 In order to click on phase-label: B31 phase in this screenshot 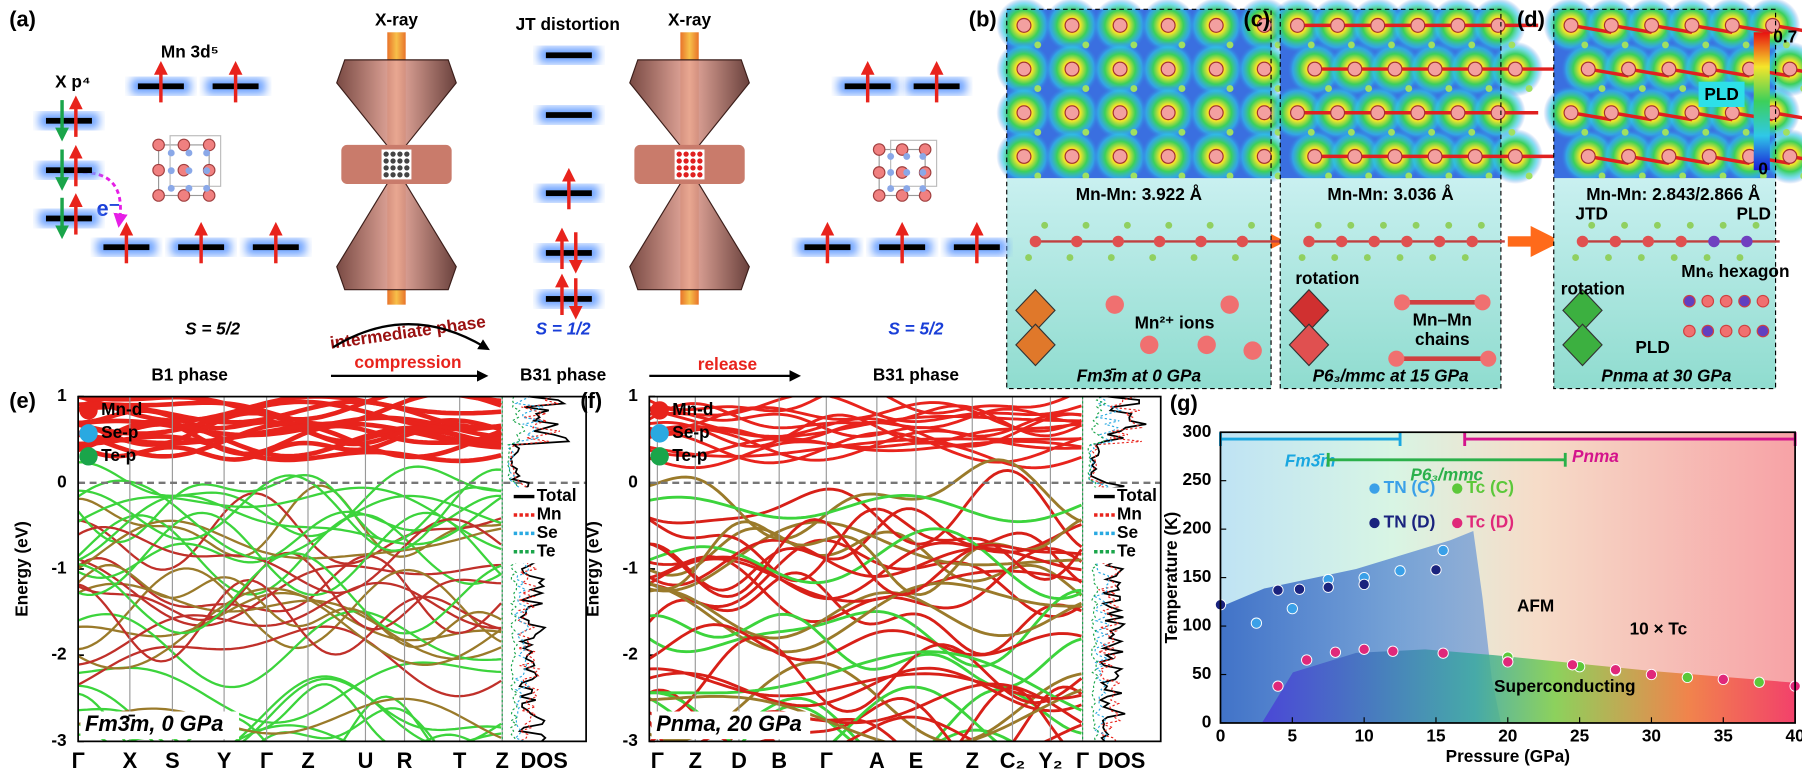, I will do `click(563, 374)`.